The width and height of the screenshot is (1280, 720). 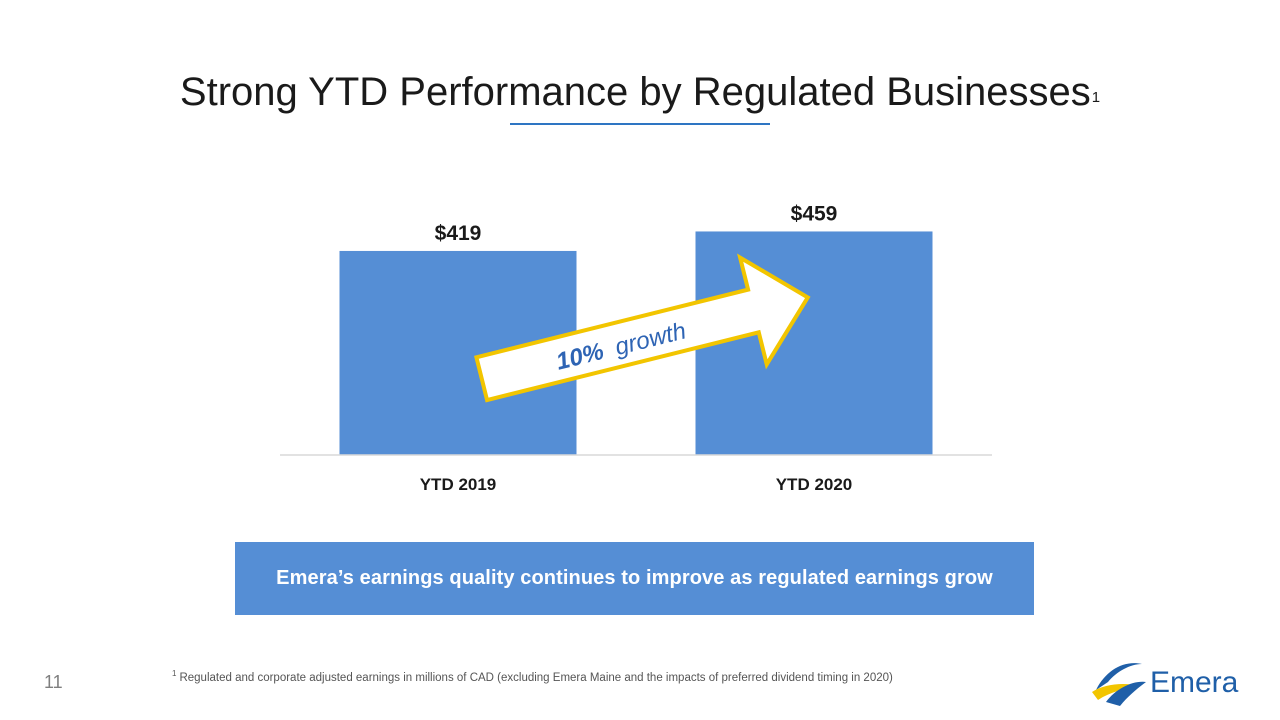 I want to click on page-number: 11, so click(x=53, y=682).